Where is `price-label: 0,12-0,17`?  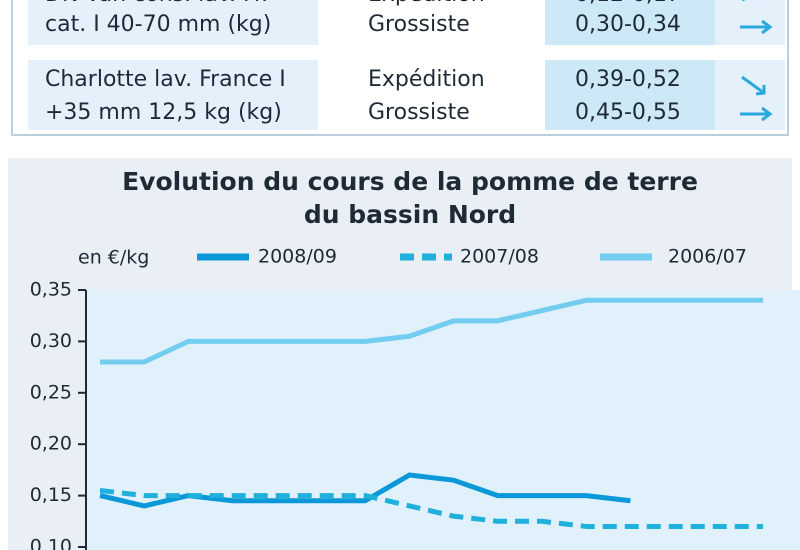
price-label: 0,12-0,17 is located at coordinates (628, 3).